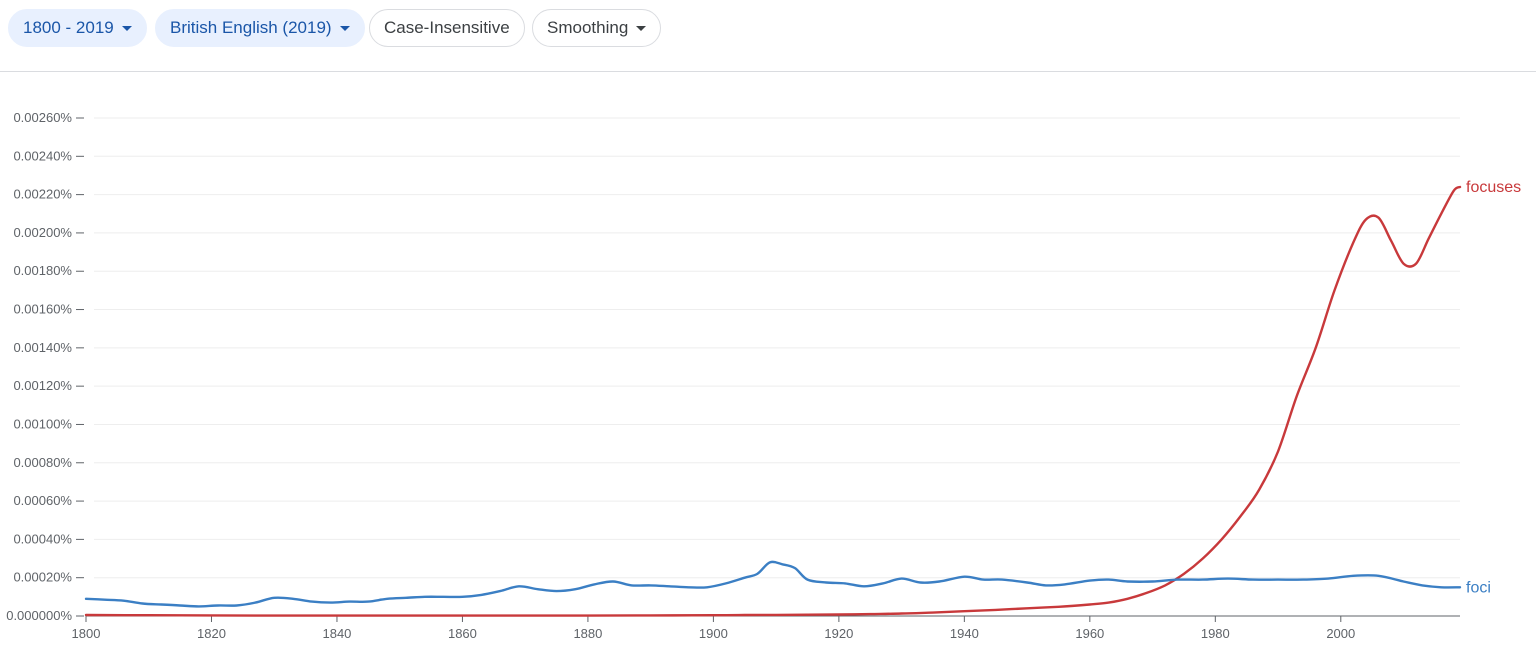 The width and height of the screenshot is (1536, 645). I want to click on corpus-dropdown: British English (2019), so click(260, 28).